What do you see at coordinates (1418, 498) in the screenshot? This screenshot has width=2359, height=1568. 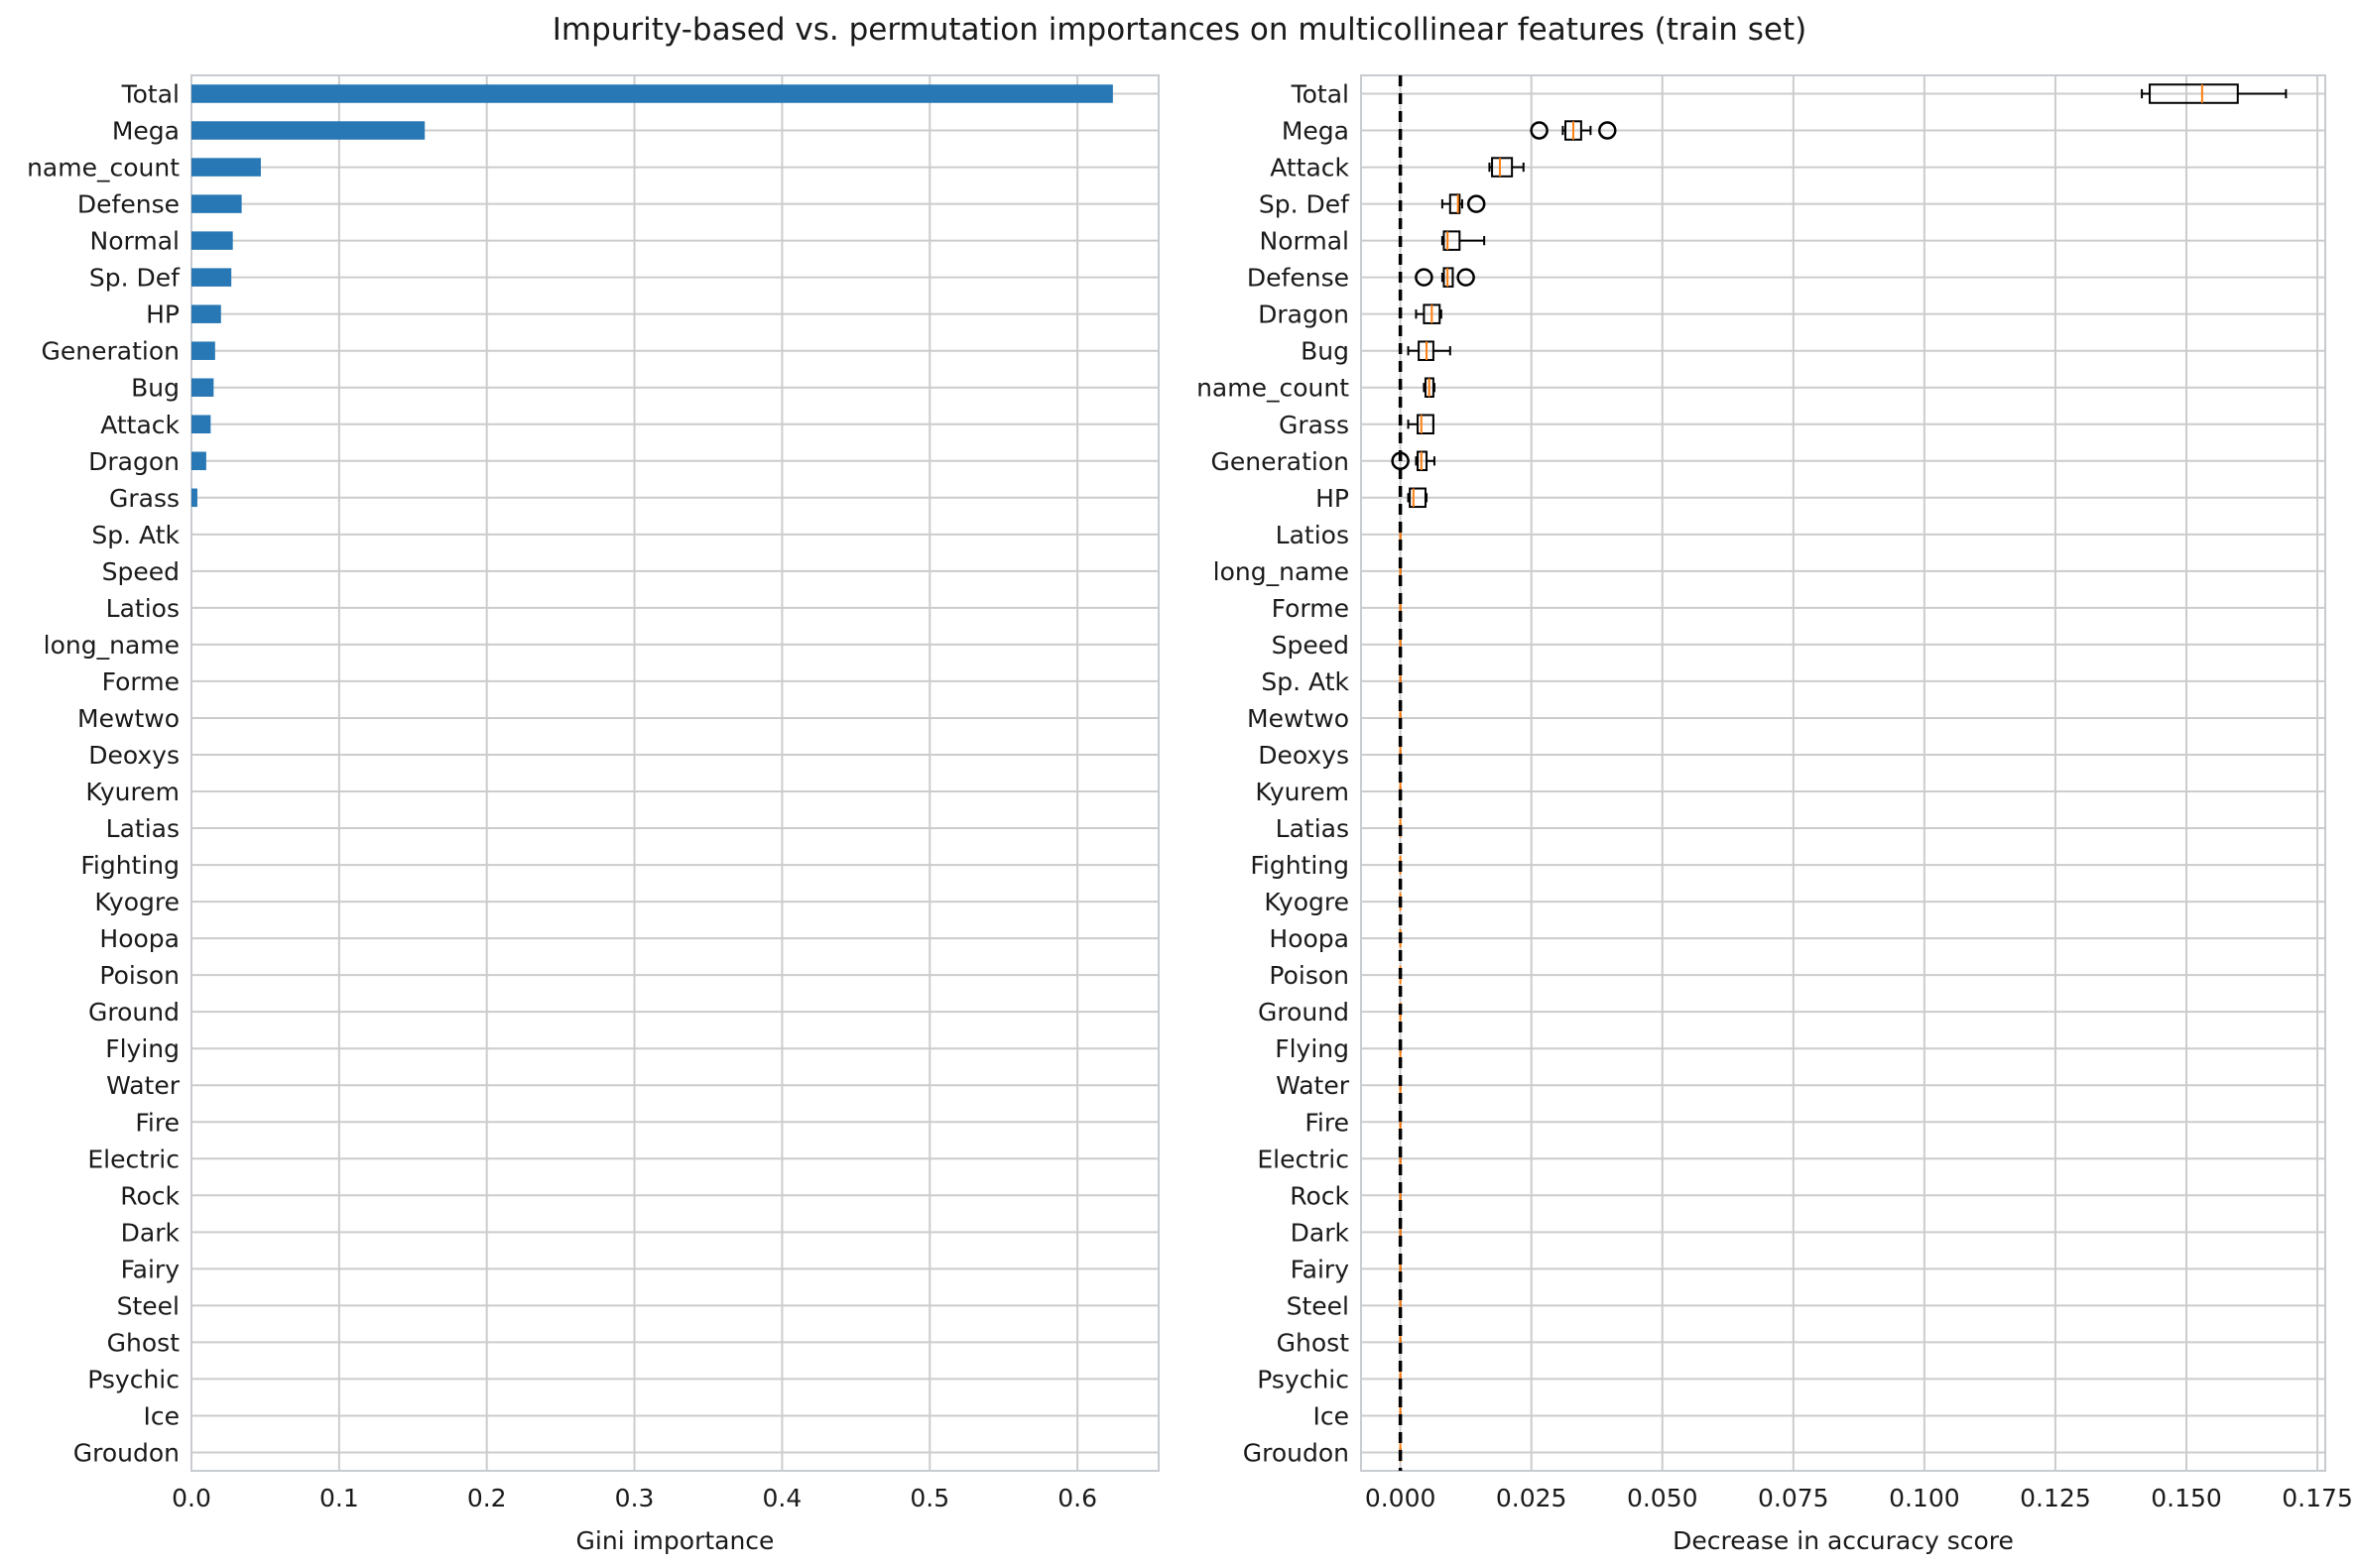 I see `box-hp` at bounding box center [1418, 498].